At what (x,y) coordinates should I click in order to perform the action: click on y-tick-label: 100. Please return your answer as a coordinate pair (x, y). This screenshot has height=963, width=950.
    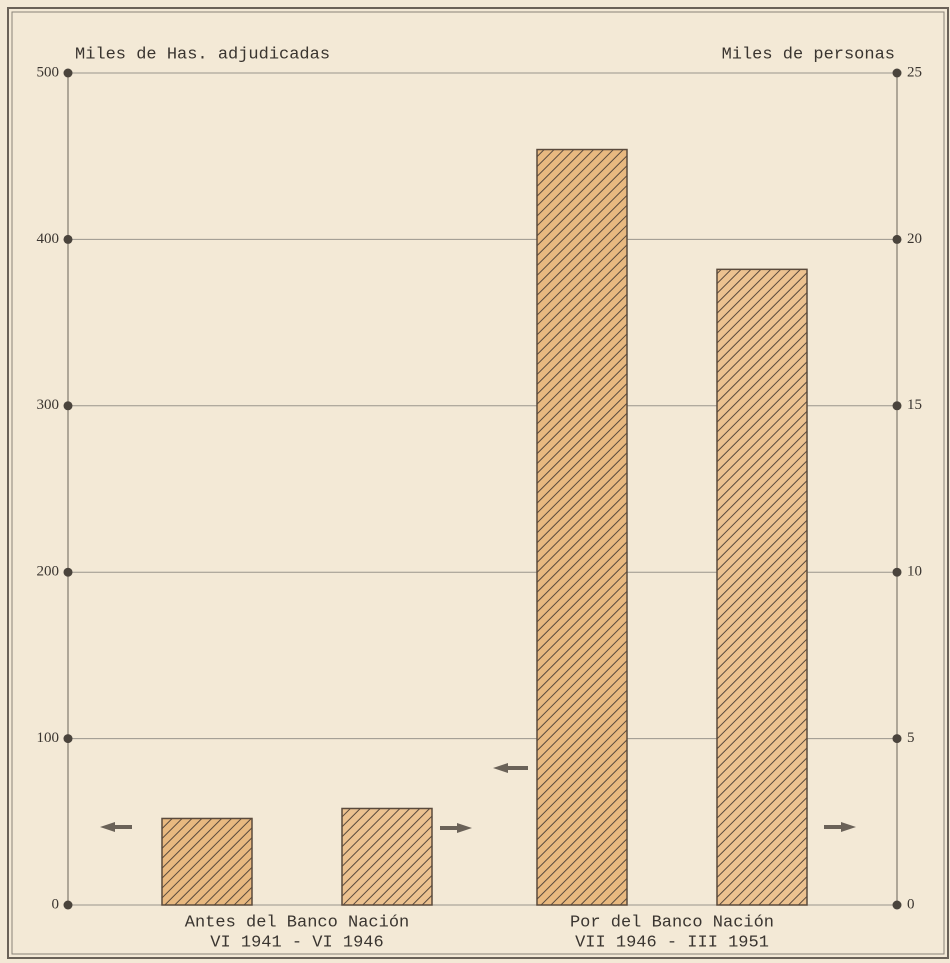
    Looking at the image, I should click on (48, 738).